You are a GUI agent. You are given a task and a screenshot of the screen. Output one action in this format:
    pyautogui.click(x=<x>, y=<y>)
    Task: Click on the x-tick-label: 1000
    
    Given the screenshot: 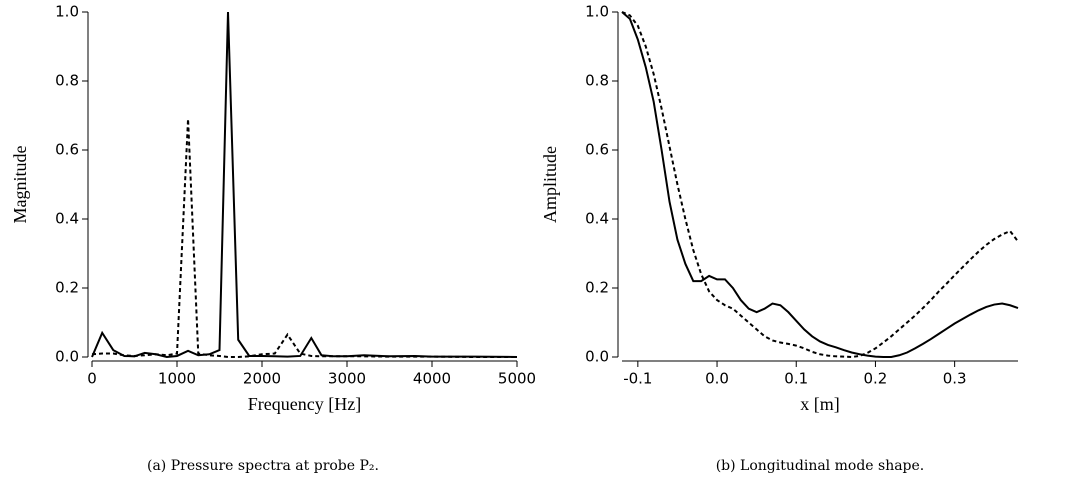 What is the action you would take?
    pyautogui.click(x=177, y=379)
    